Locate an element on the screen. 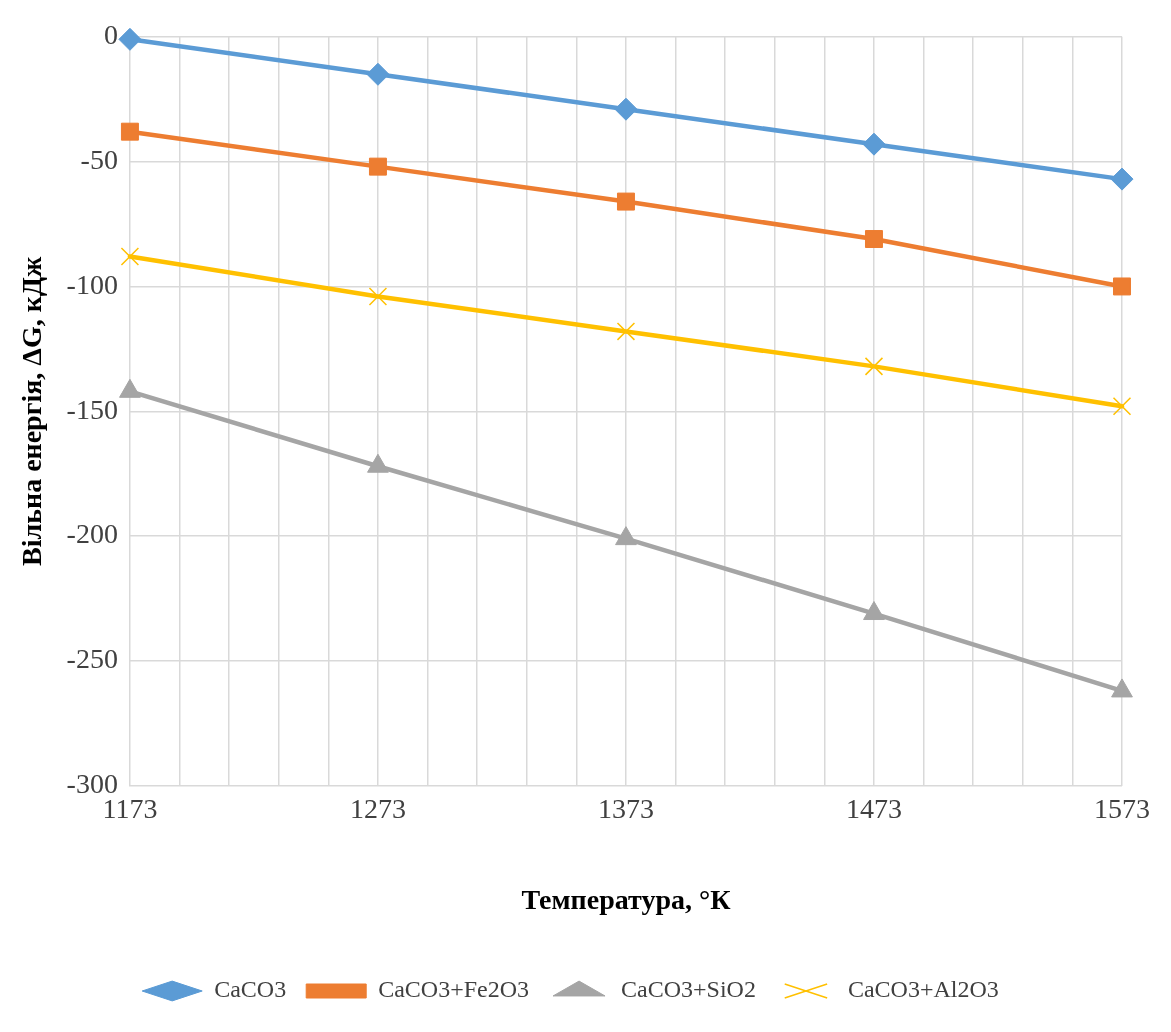 This screenshot has width=1171, height=1032. x-tick-label: 1473 is located at coordinates (873, 808).